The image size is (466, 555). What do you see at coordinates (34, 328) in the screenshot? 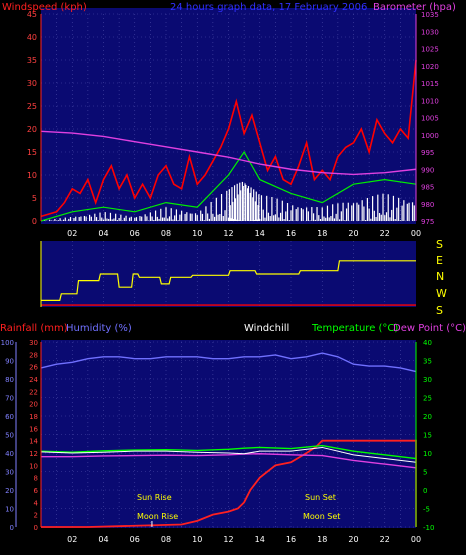
I see `rainfall-label: Rainfall (mm)` at bounding box center [34, 328].